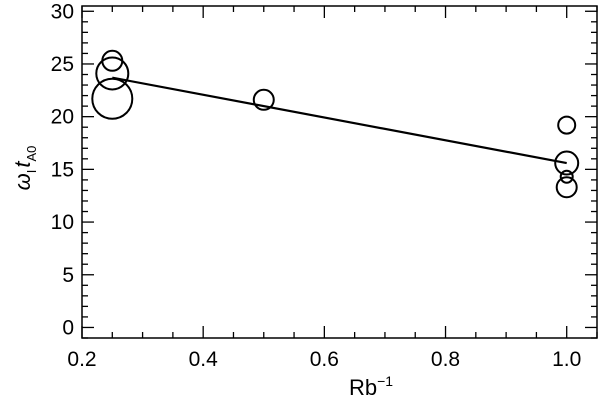 The height and width of the screenshot is (403, 600). Describe the element at coordinates (22, 181) in the screenshot. I see `y-axis-label-omega: ω` at that location.